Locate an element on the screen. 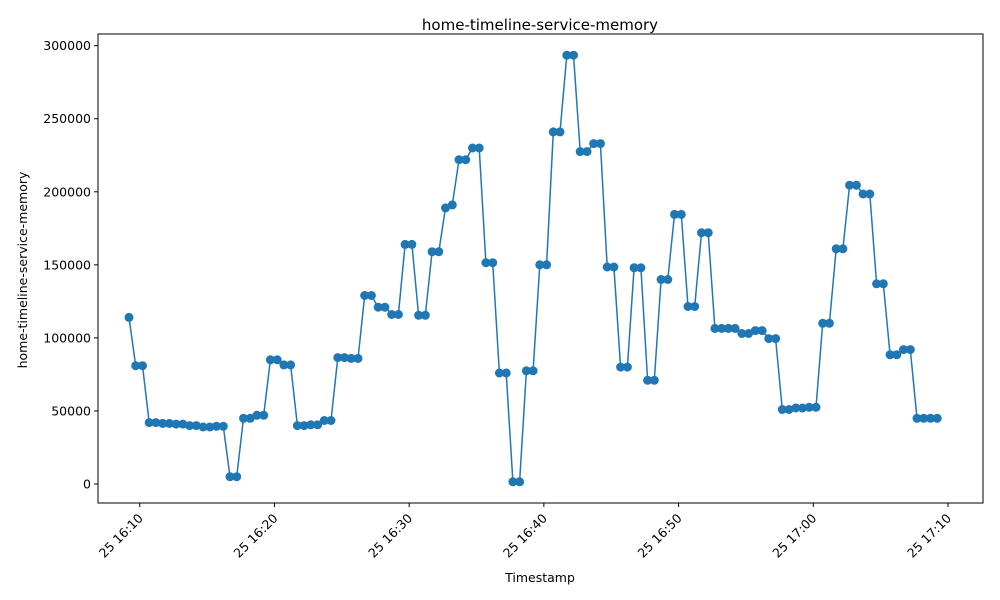 This screenshot has width=1000, height=600. y-tick-label: 100000 is located at coordinates (67, 337).